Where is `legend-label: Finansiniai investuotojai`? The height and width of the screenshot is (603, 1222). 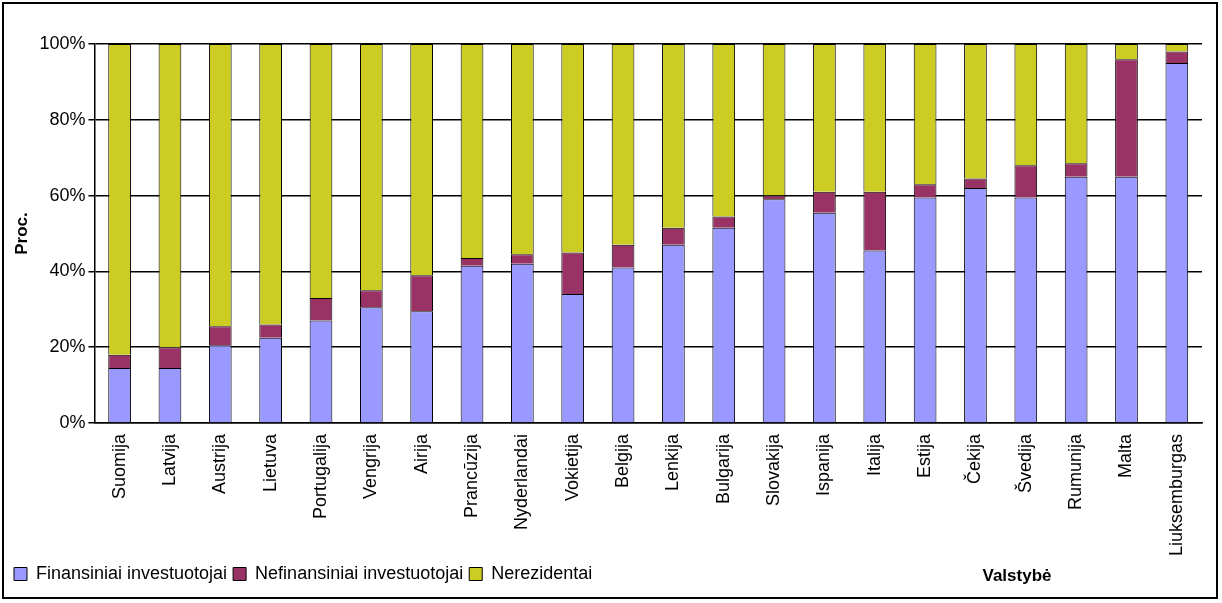 legend-label: Finansiniai investuotojai is located at coordinates (132, 572).